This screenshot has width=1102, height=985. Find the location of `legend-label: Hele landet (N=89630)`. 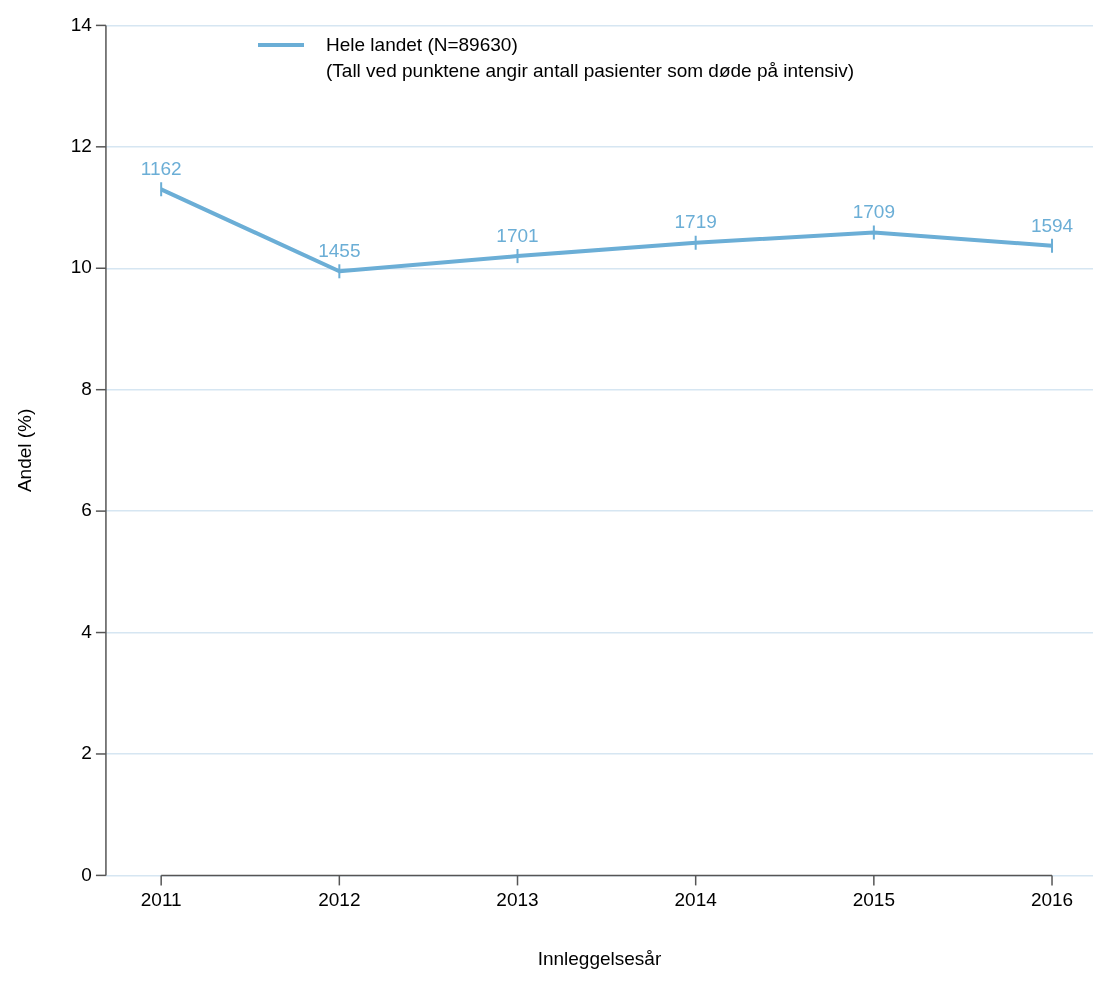

legend-label: Hele landet (N=89630) is located at coordinates (422, 45).